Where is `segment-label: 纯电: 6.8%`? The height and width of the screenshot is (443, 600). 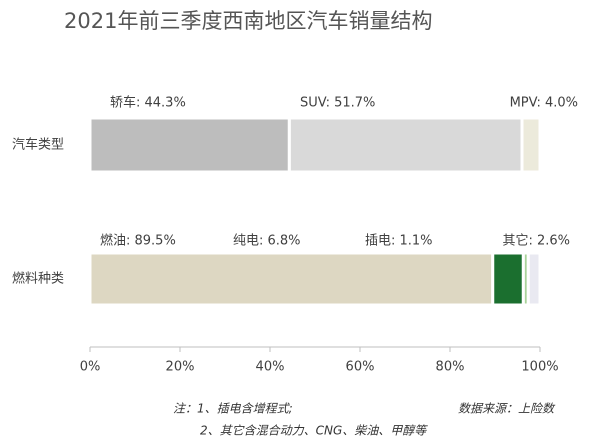 segment-label: 纯电: 6.8% is located at coordinates (267, 241).